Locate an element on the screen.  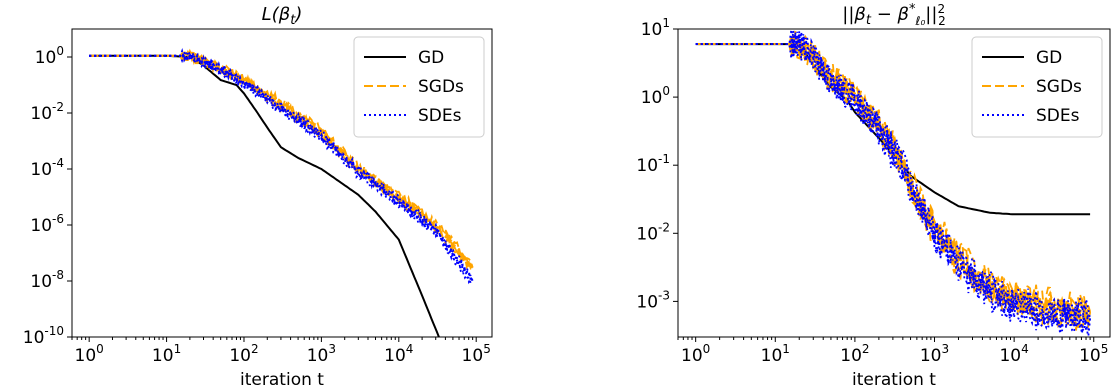
y-tick-label: 10⁻⁶ is located at coordinates (47, 224).